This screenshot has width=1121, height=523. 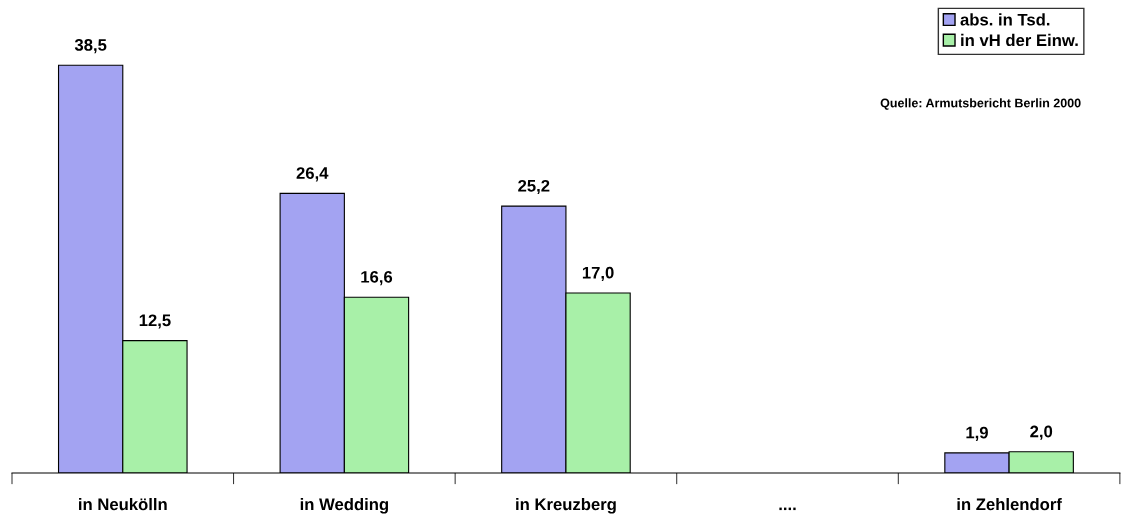 I want to click on data-label: 2,0, so click(x=1041, y=432).